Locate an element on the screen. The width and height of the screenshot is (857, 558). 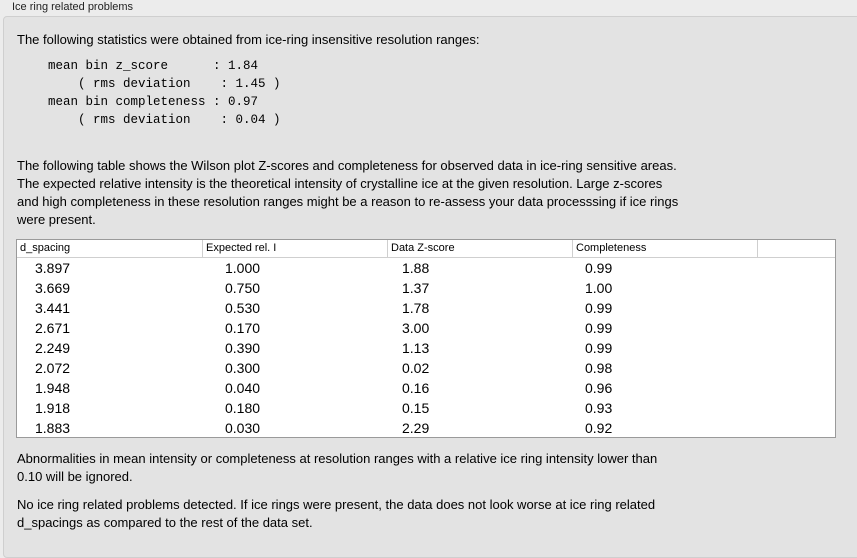
table-cell: 0.92 is located at coordinates (599, 428).